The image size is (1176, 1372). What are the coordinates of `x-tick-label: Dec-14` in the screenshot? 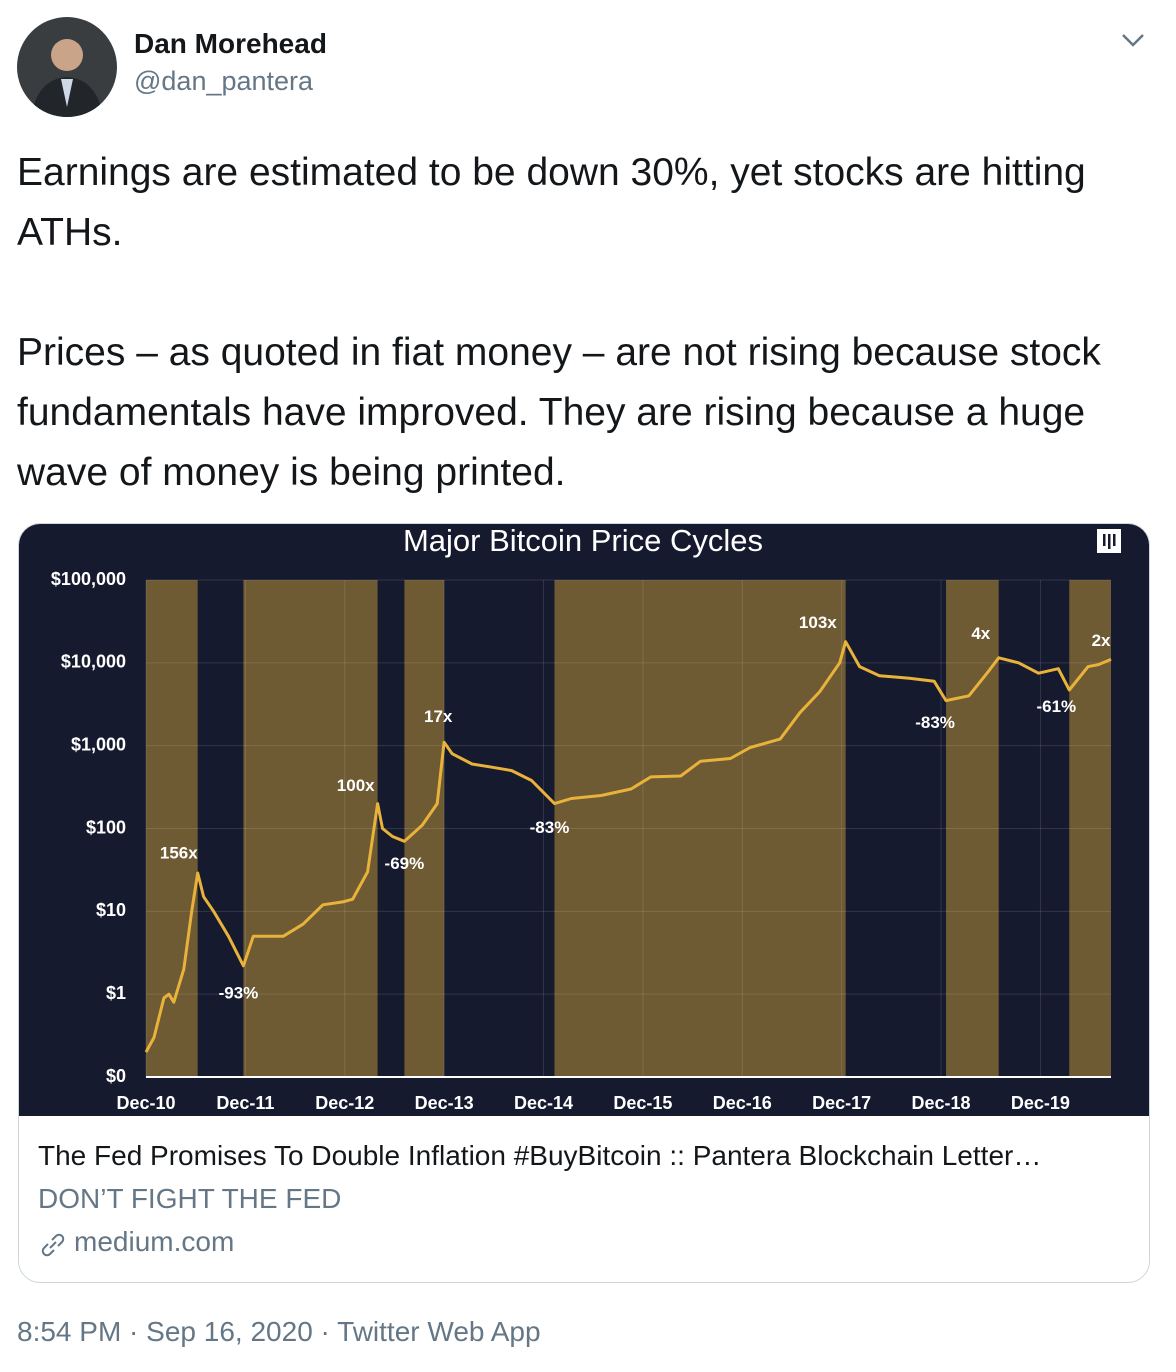 It's located at (543, 1103).